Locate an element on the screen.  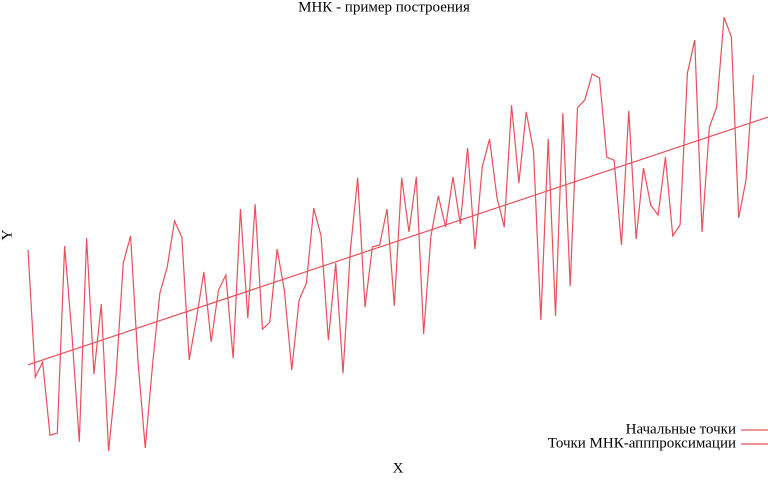
chart-title: МНК - пример построения is located at coordinates (384, 7).